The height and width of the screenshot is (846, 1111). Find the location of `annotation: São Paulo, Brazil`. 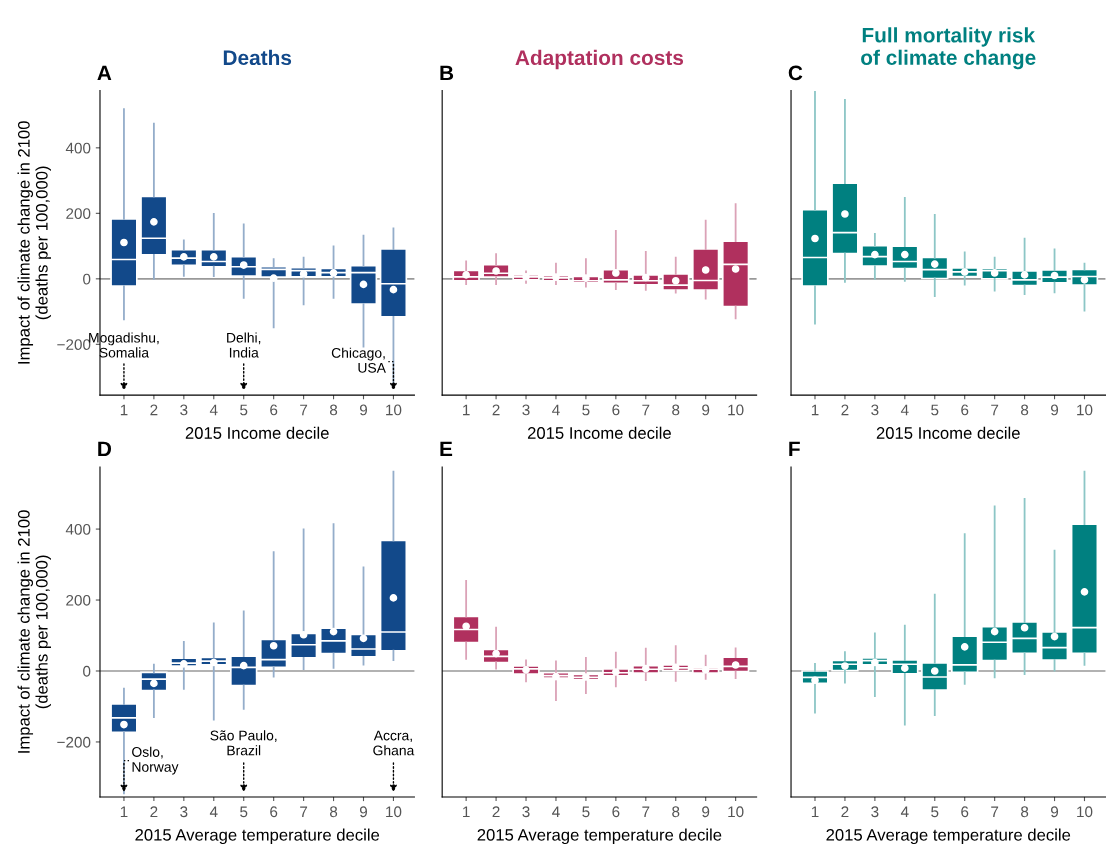

annotation: São Paulo, Brazil is located at coordinates (243, 743).